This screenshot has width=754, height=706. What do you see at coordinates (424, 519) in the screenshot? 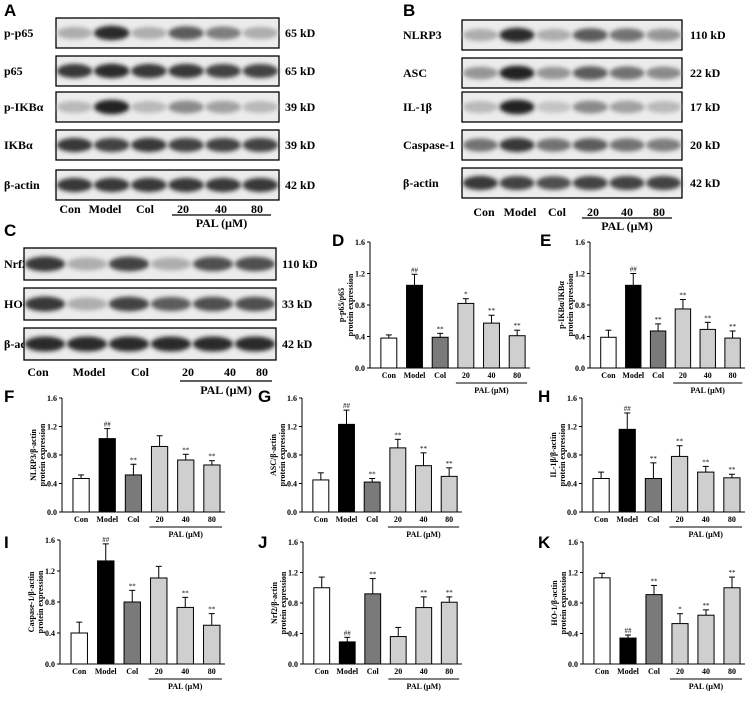
I see `x-category-label: 40` at bounding box center [424, 519].